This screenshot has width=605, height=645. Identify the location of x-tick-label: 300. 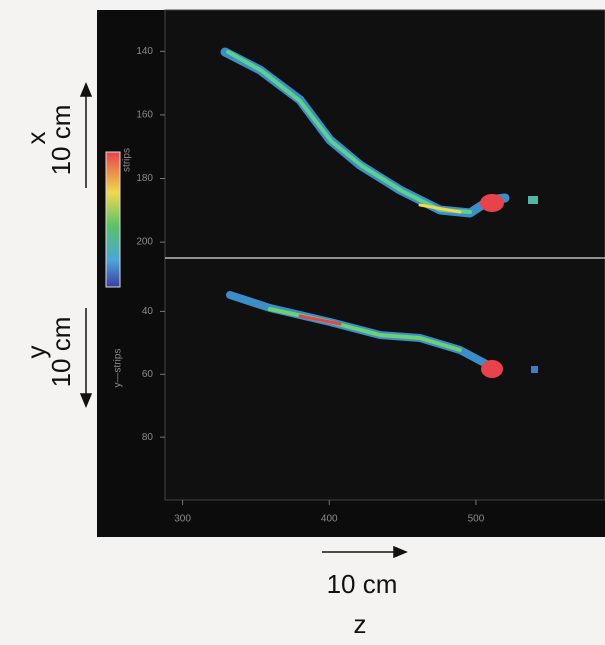
(182, 519).